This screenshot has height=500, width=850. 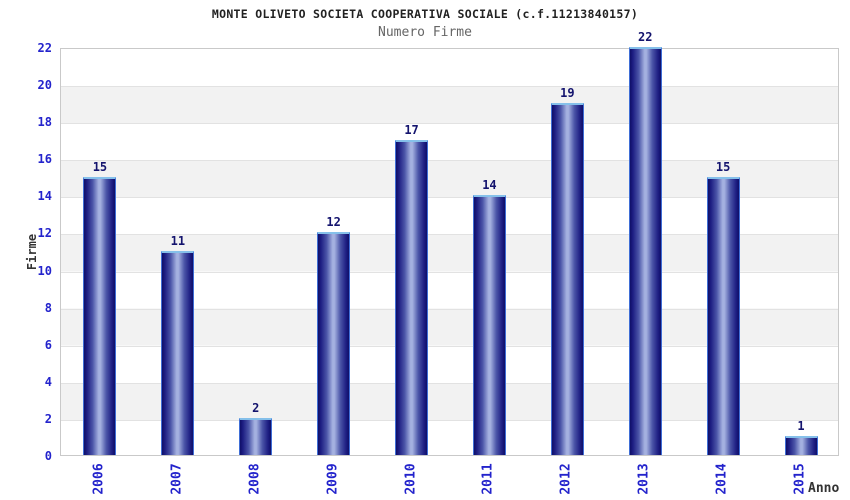 What do you see at coordinates (722, 479) in the screenshot?
I see `x-tick-label: 2014` at bounding box center [722, 479].